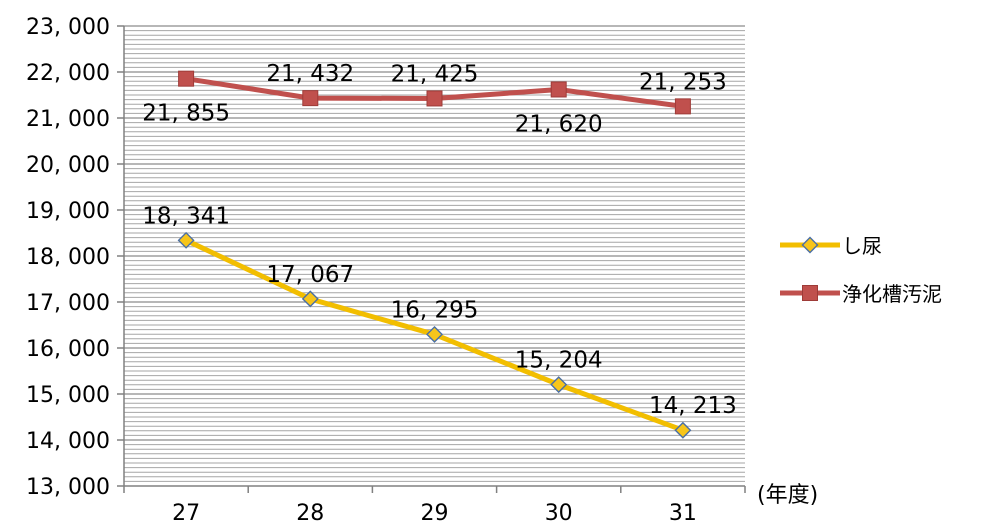 The width and height of the screenshot is (985, 525). What do you see at coordinates (559, 513) in the screenshot?
I see `x-tick-label: 30` at bounding box center [559, 513].